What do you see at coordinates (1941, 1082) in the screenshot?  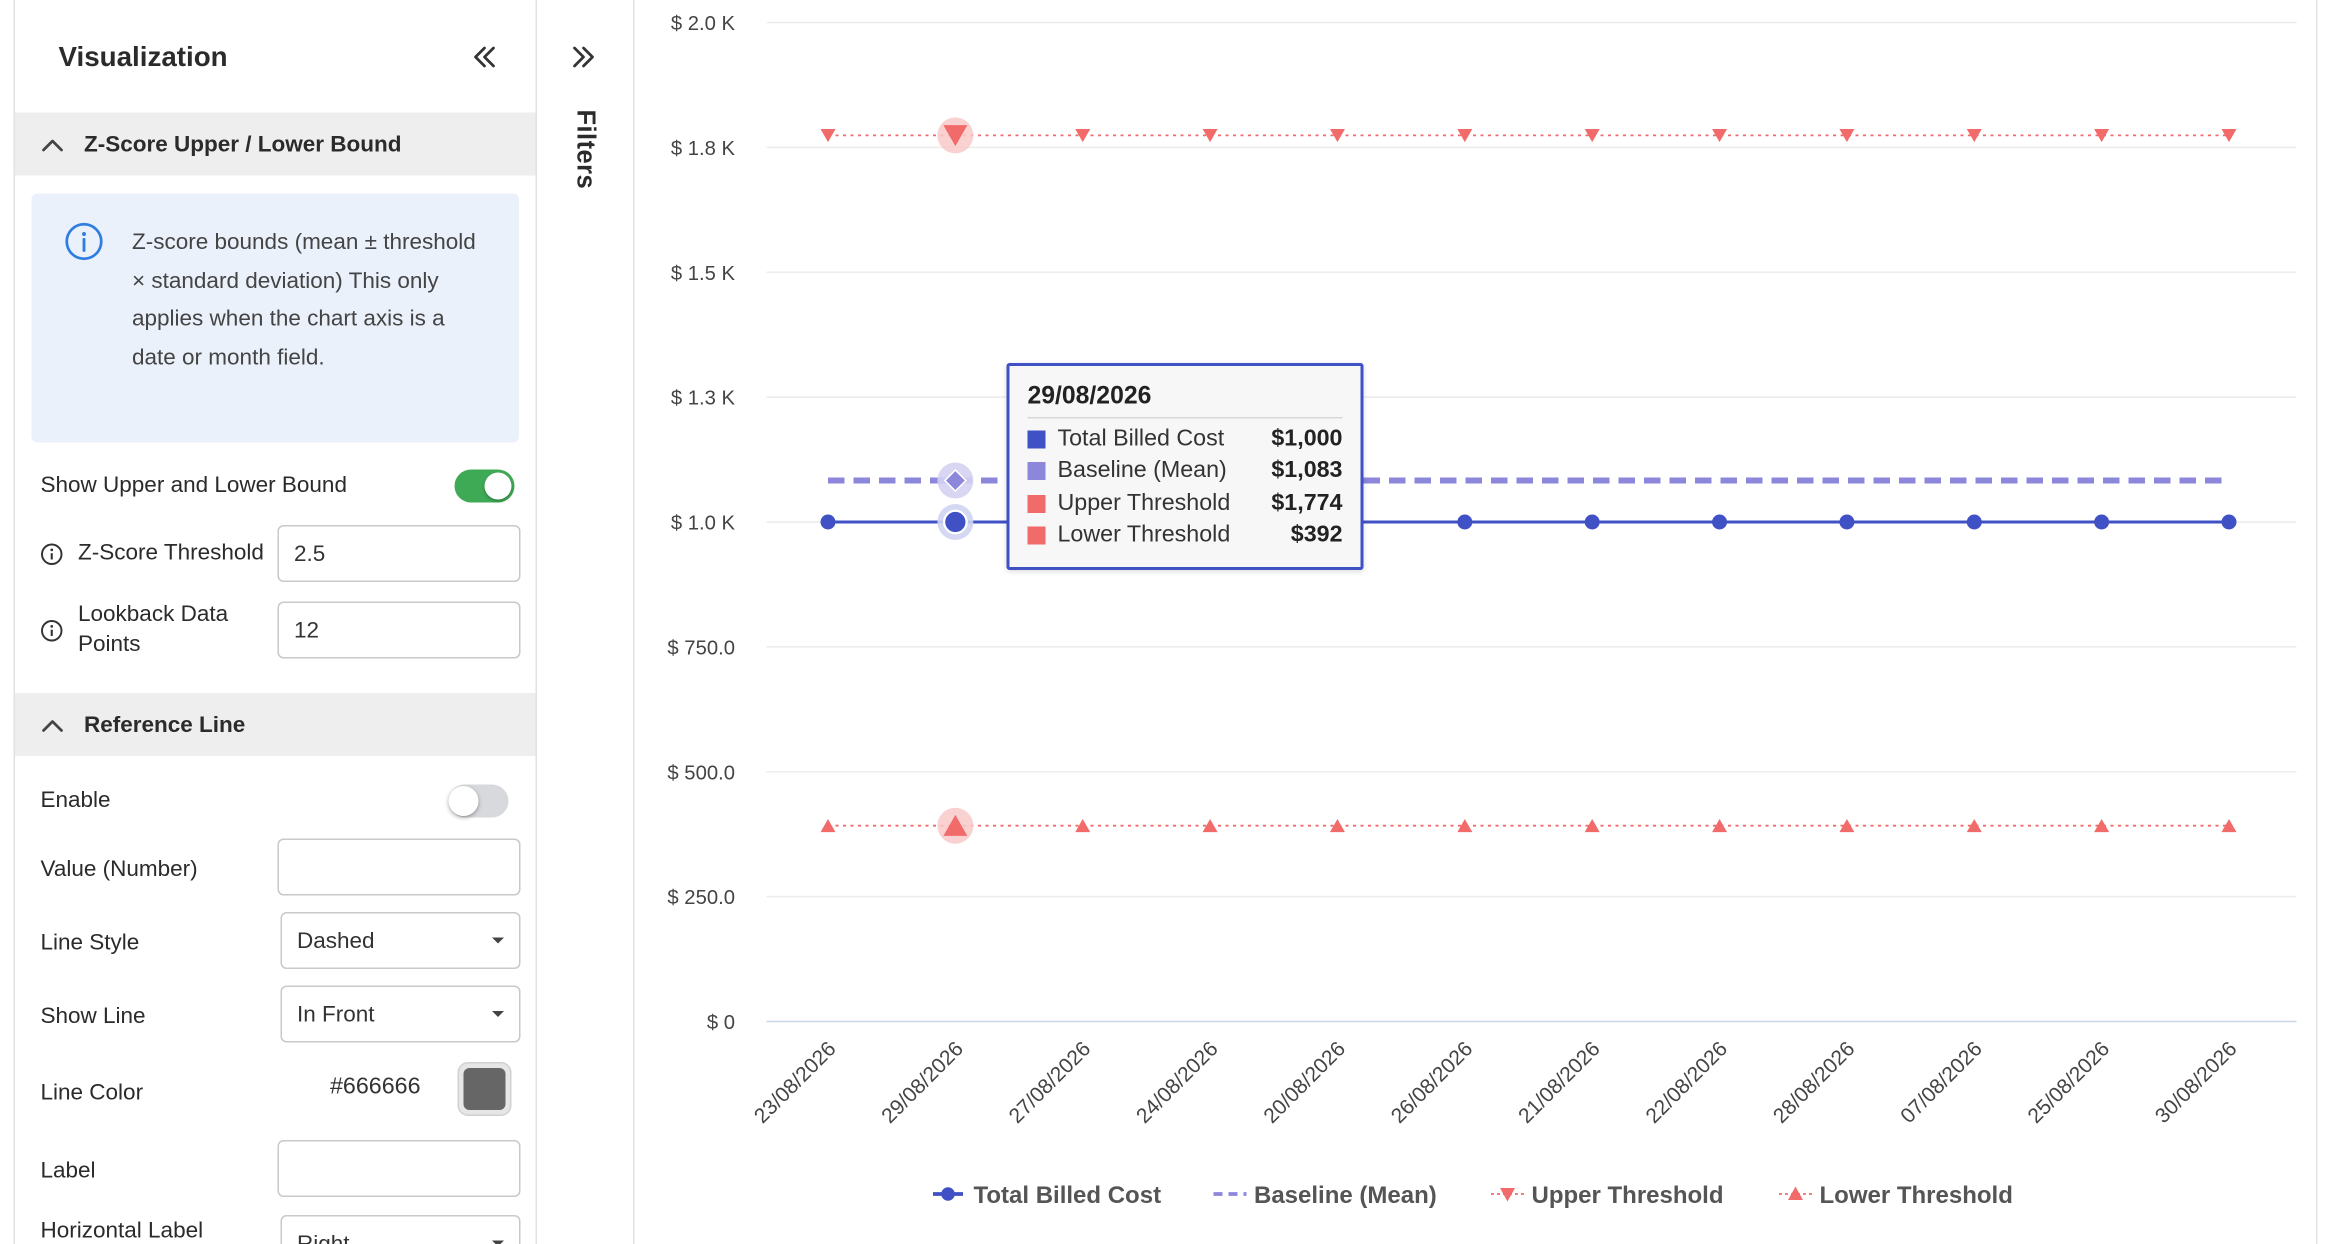 I see `x-tick-label: 07/08/2026` at bounding box center [1941, 1082].